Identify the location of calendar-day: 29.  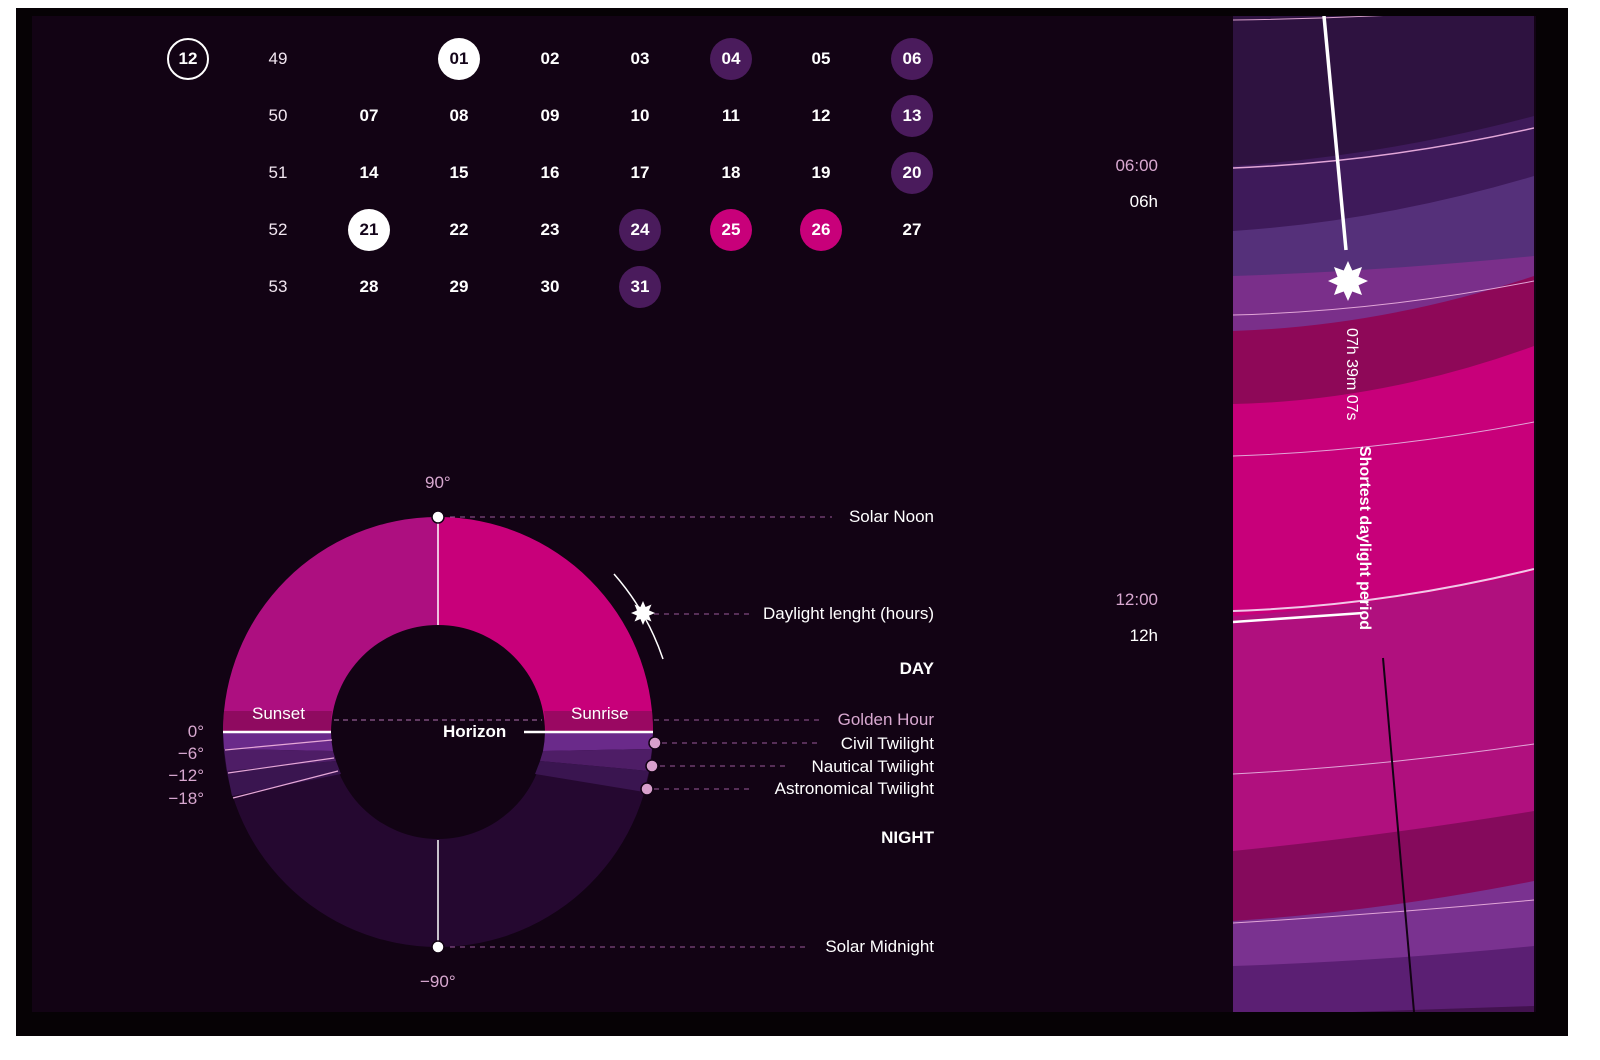
(459, 286).